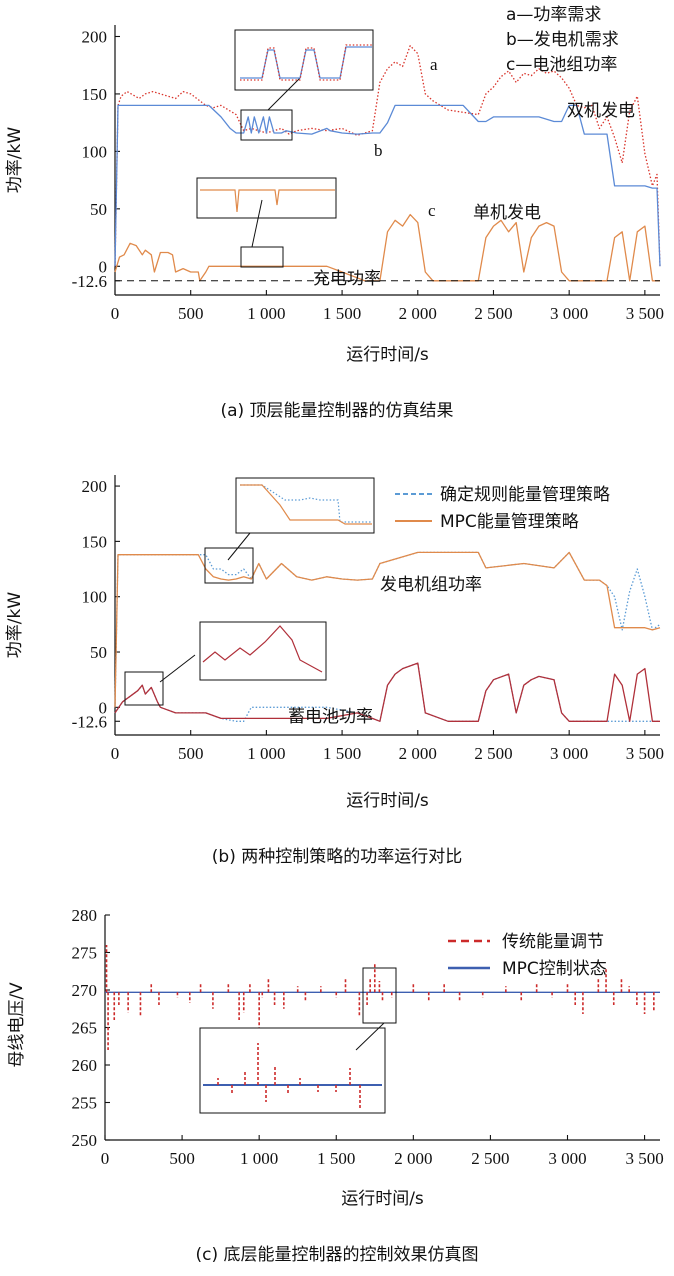 This screenshot has height=1276, width=674. What do you see at coordinates (17, 1025) in the screenshot?
I see `y-axis-label: 母线电压/V` at bounding box center [17, 1025].